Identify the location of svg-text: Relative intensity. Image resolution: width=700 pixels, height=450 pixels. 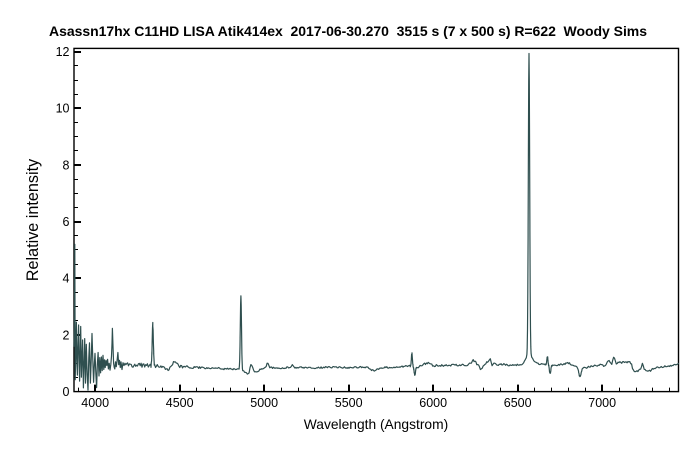
(33, 219).